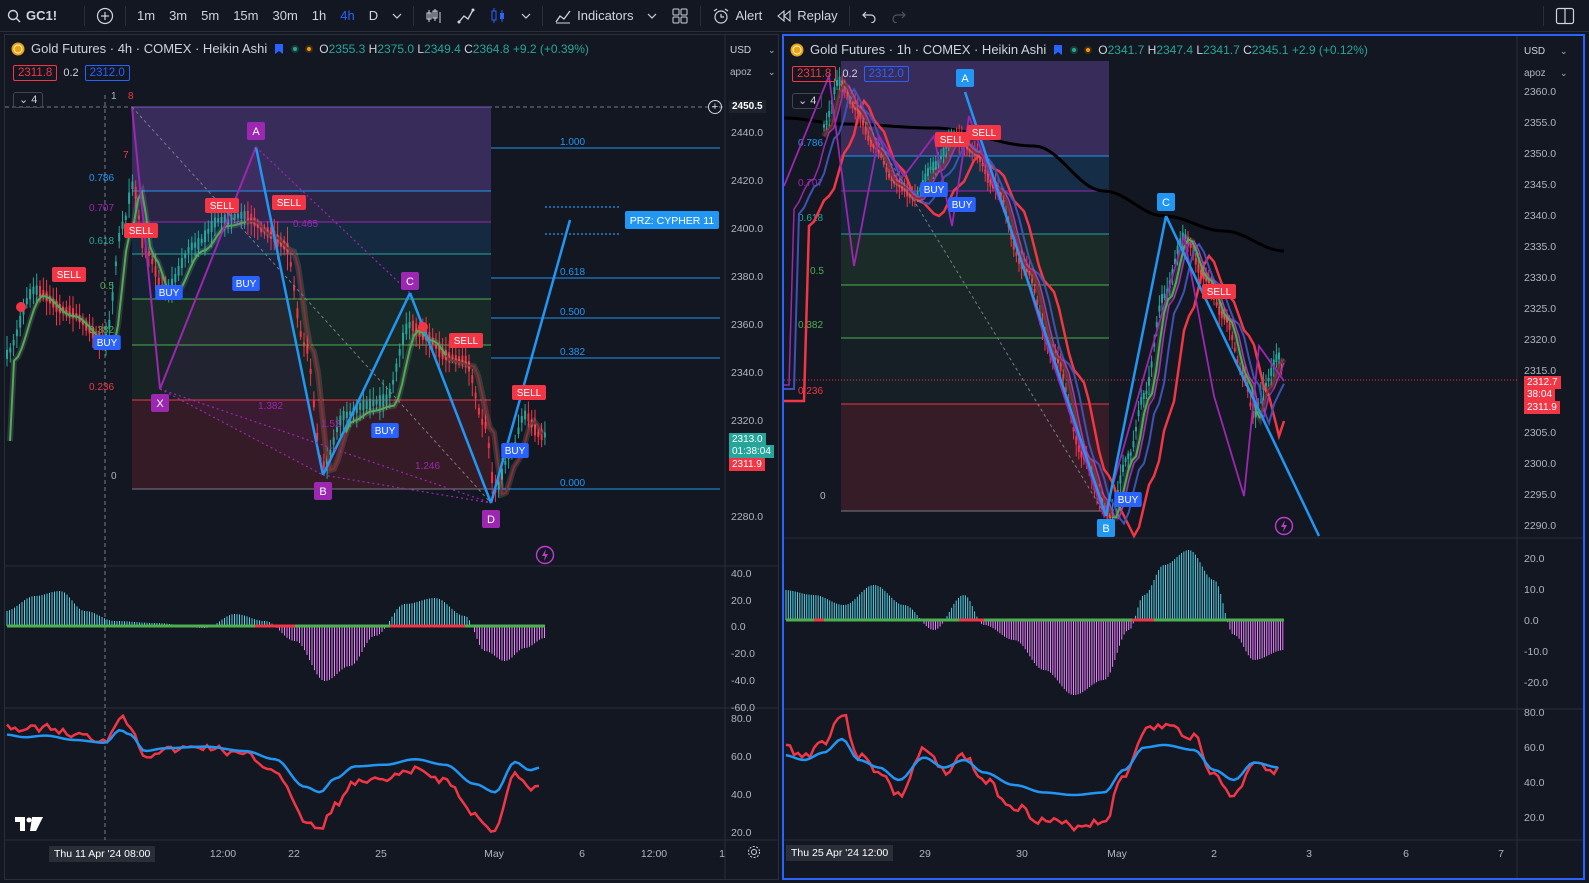 The width and height of the screenshot is (1589, 883). Describe the element at coordinates (295, 48) in the screenshot. I see `market-status-dot` at that location.